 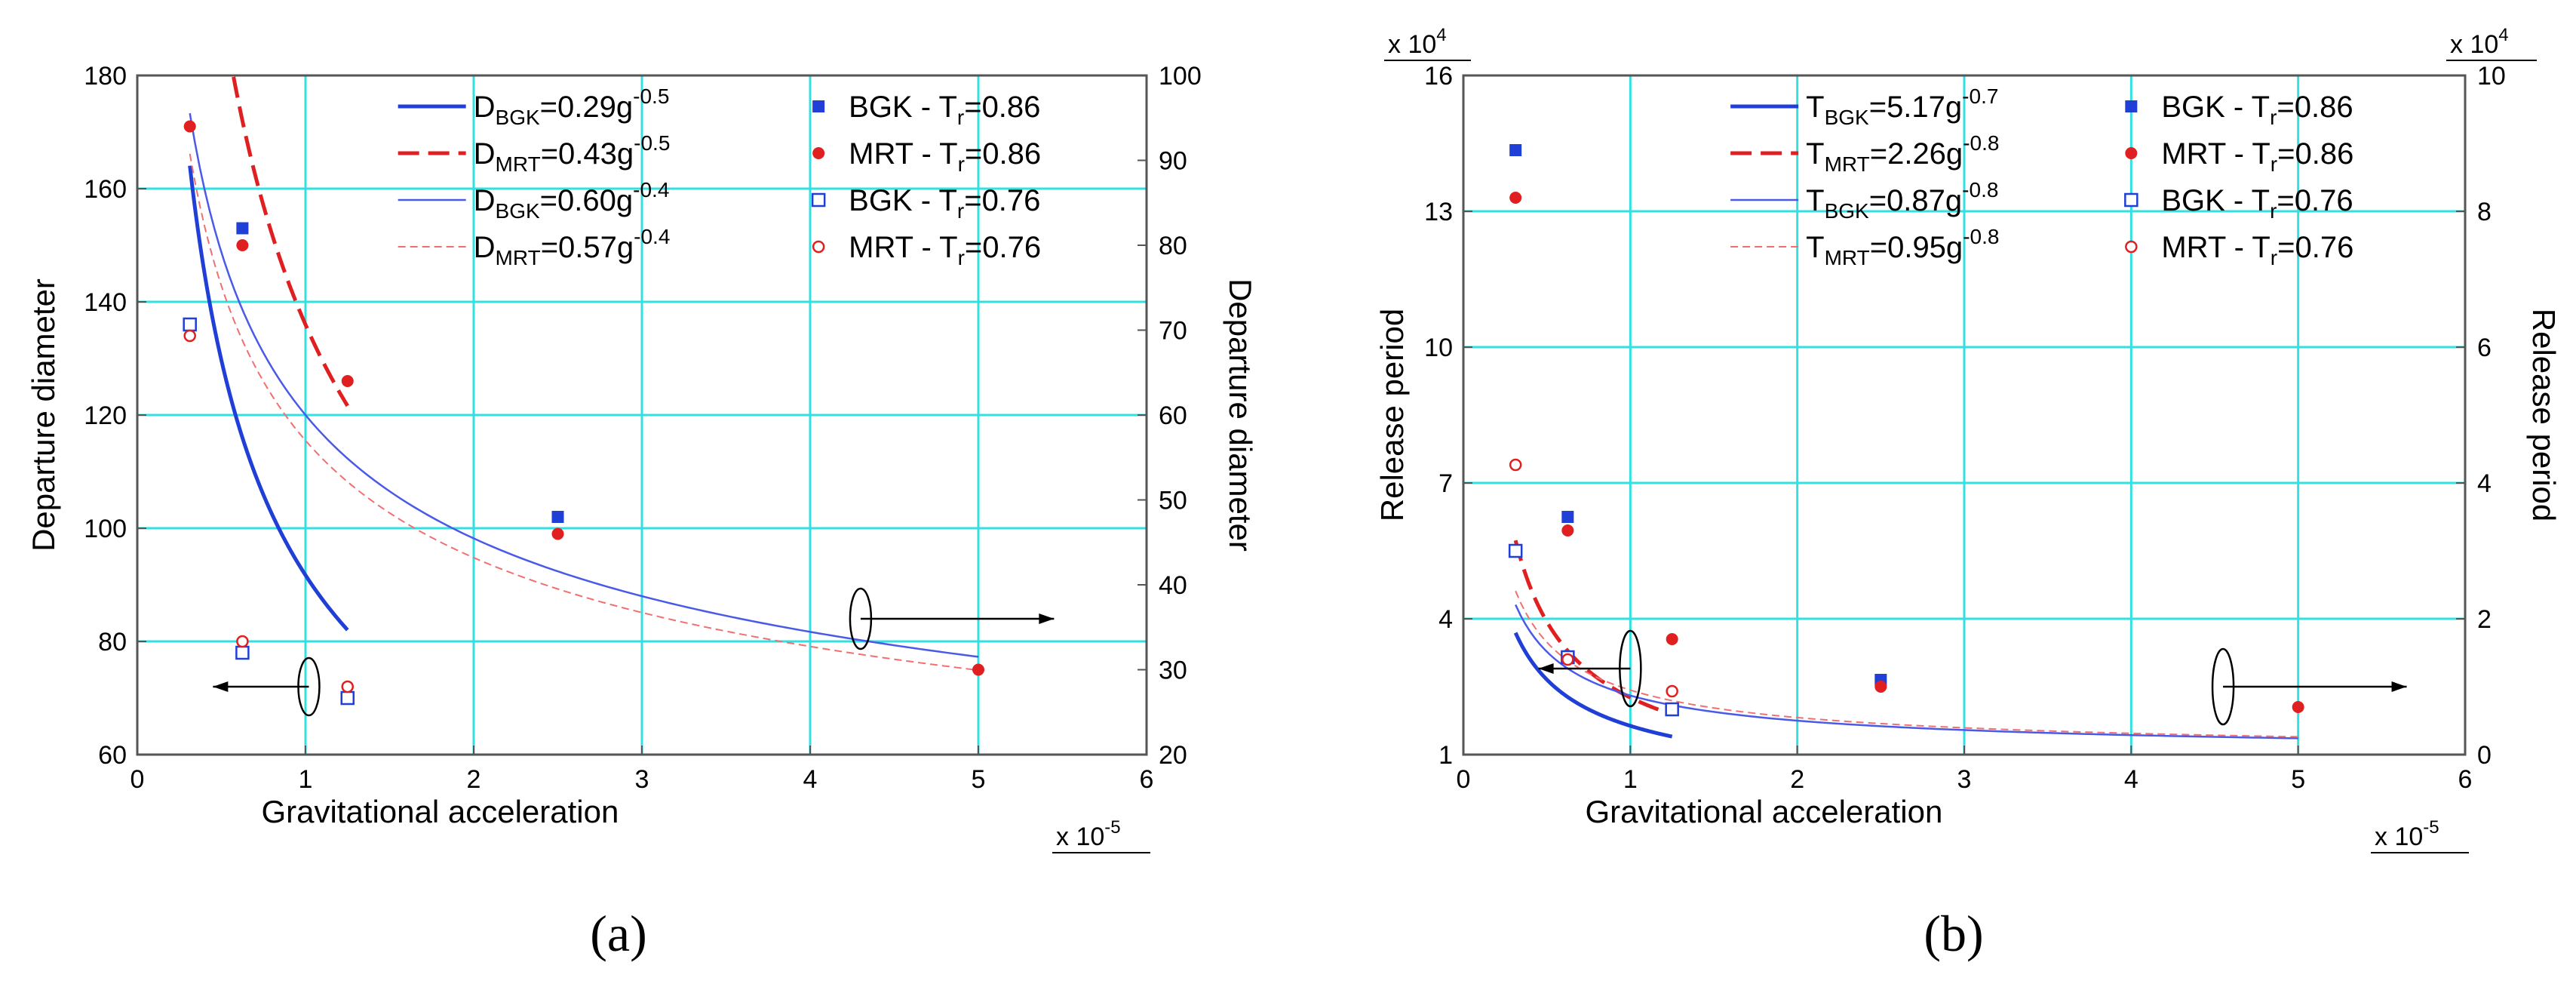 What do you see at coordinates (2484, 619) in the screenshot?
I see `y-right-tick-label: 2` at bounding box center [2484, 619].